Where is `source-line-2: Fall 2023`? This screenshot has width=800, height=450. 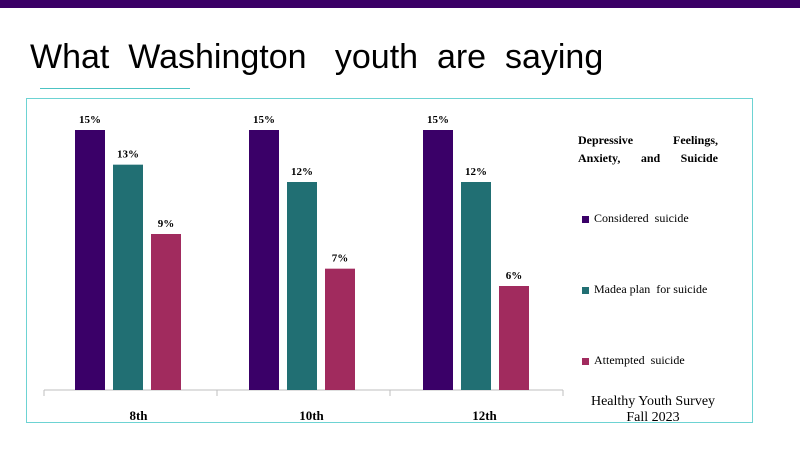 source-line-2: Fall 2023 is located at coordinates (653, 417).